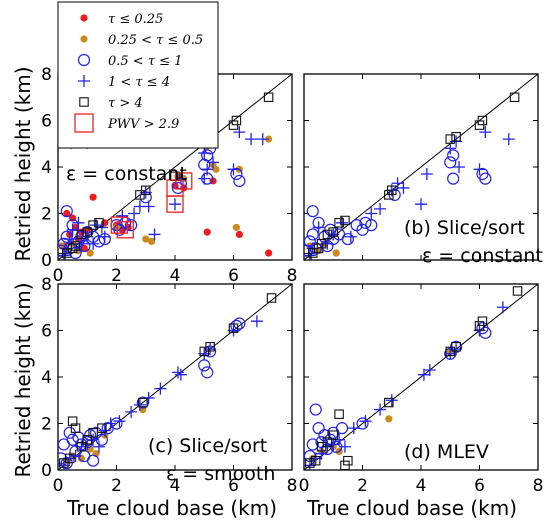  Describe the element at coordinates (46, 122) in the screenshot. I see `y-tick-label: 6` at that location.